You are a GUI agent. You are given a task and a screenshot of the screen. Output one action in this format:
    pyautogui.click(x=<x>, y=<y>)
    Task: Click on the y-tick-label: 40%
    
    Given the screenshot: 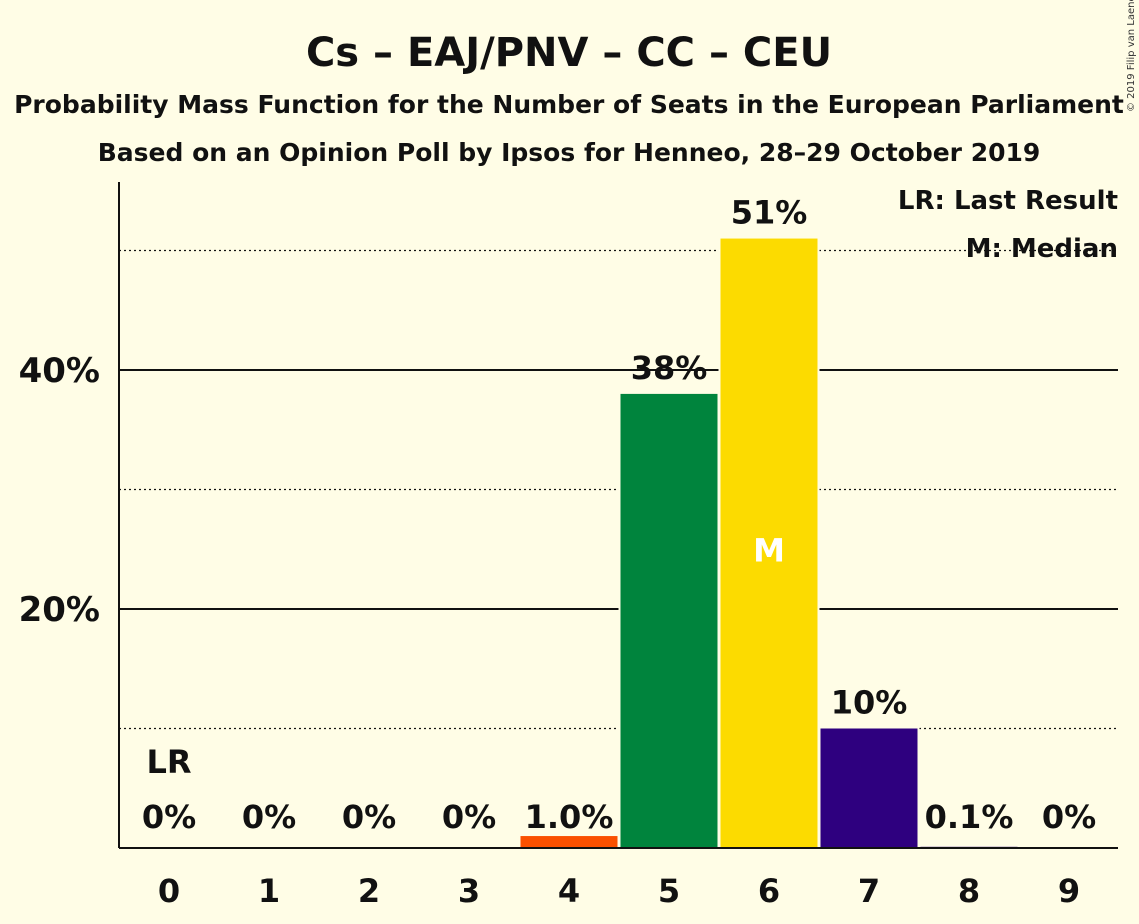 What is the action you would take?
    pyautogui.click(x=59, y=371)
    